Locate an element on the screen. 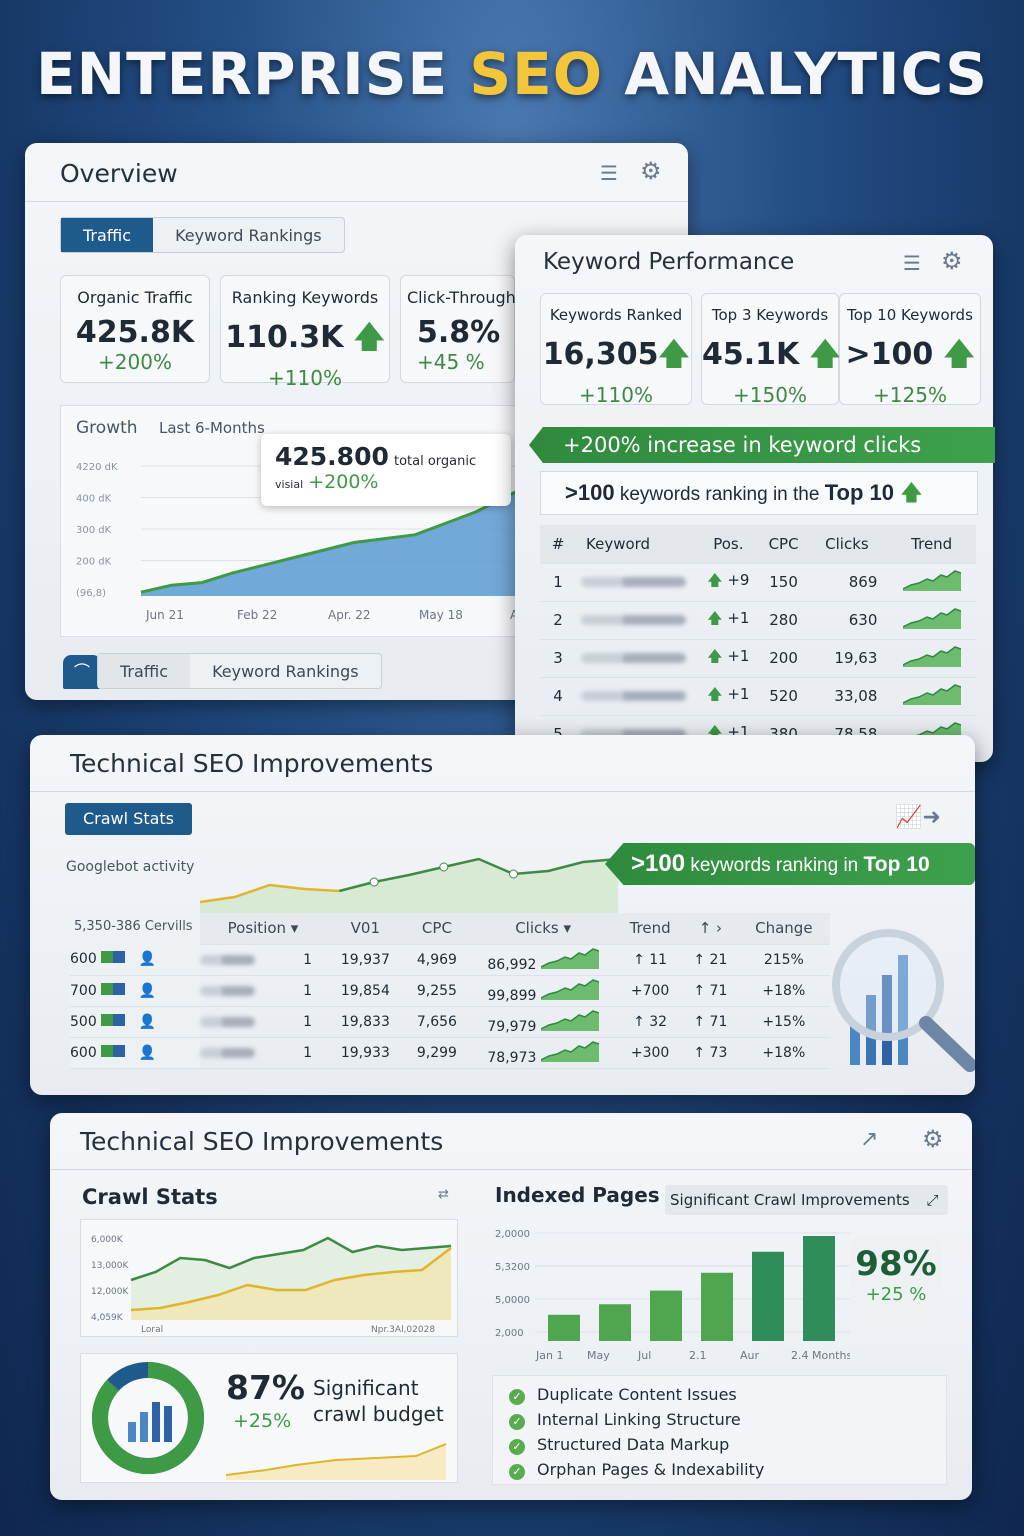  y-tick: 300 dK is located at coordinates (94, 530).